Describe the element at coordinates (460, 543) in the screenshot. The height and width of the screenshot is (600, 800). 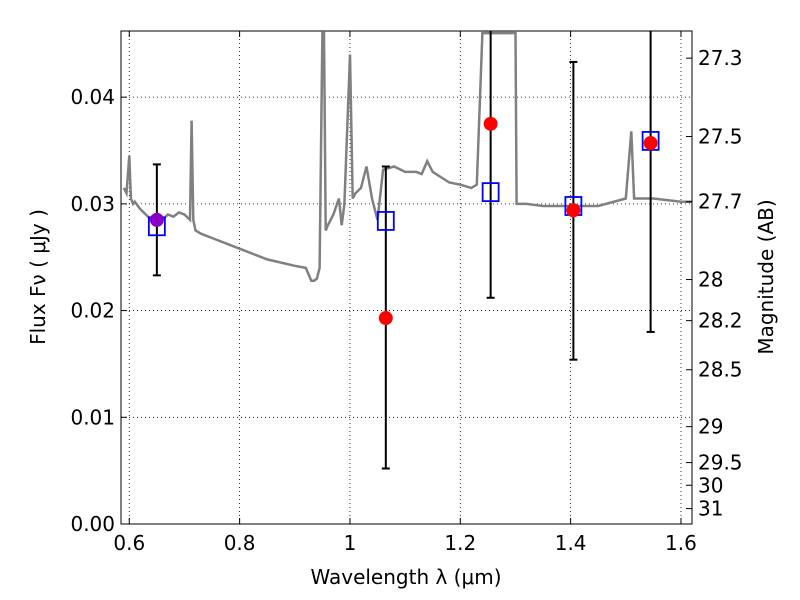
I see `x-tick-label: 1.2` at that location.